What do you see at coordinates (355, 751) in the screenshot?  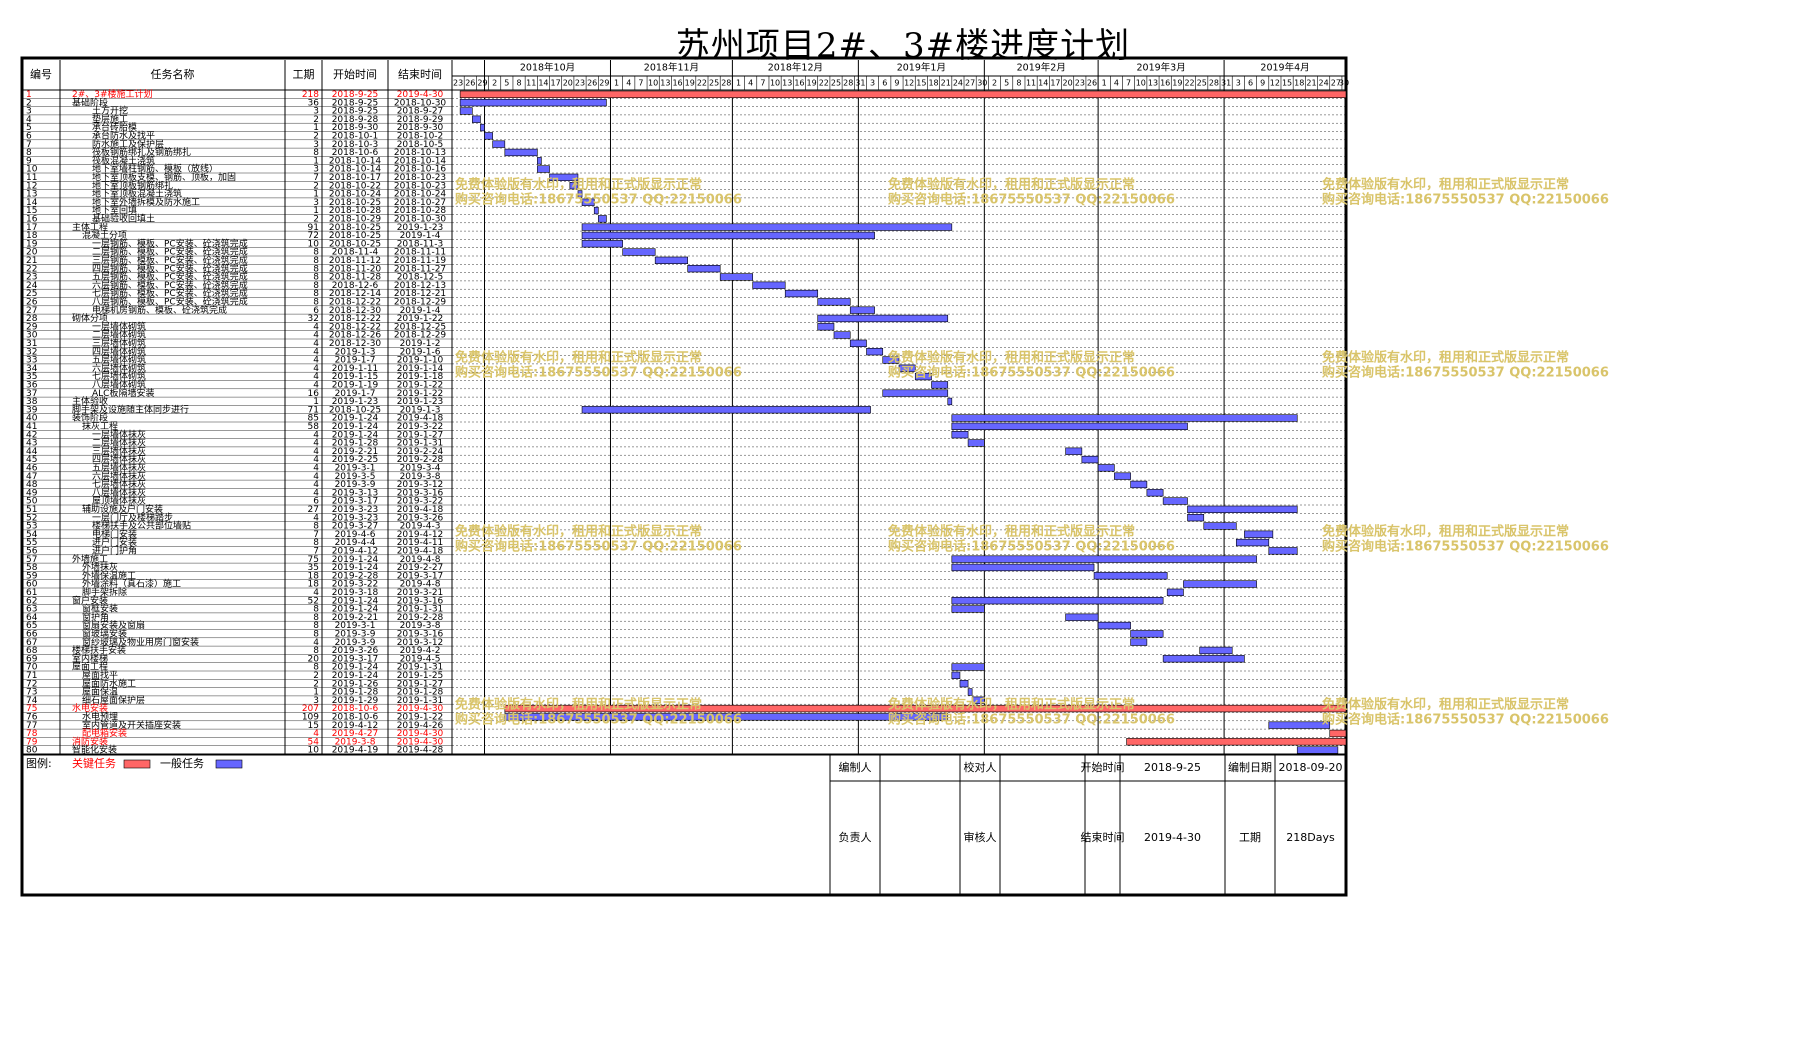 I see `task-start: 2019-4-19` at bounding box center [355, 751].